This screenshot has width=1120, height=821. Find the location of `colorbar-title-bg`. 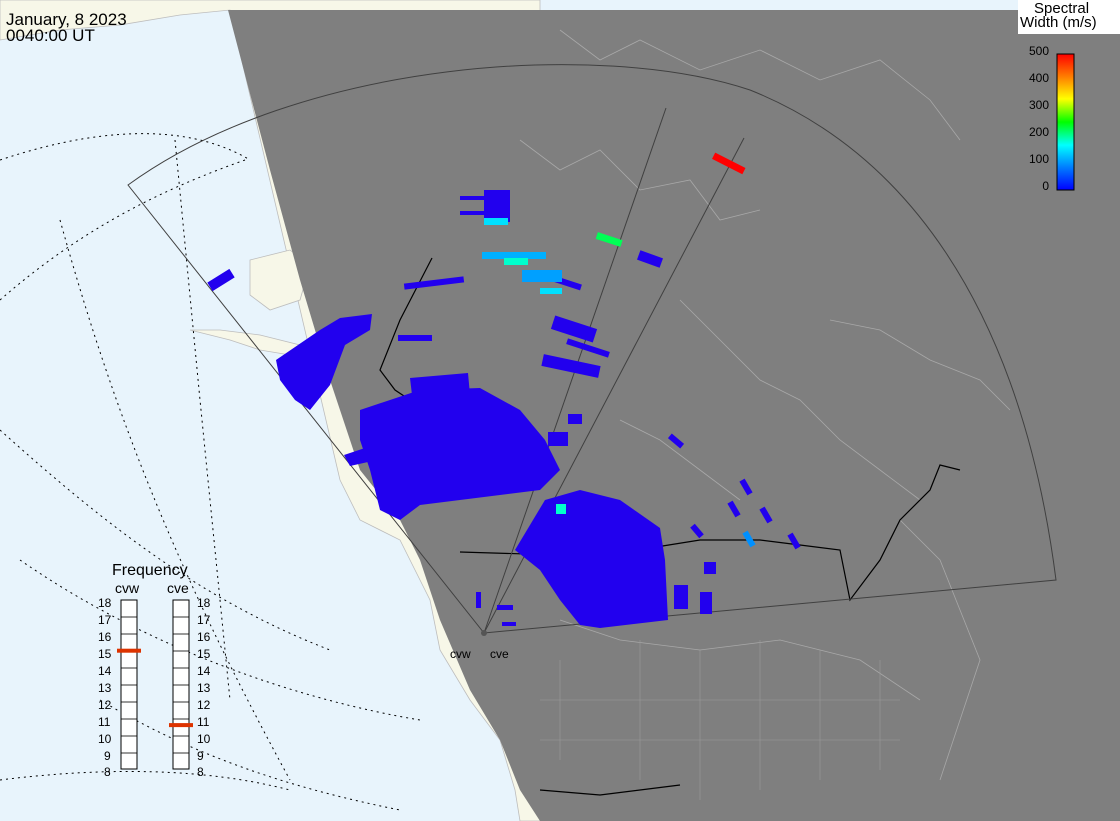

colorbar-title-bg is located at coordinates (1069, 17).